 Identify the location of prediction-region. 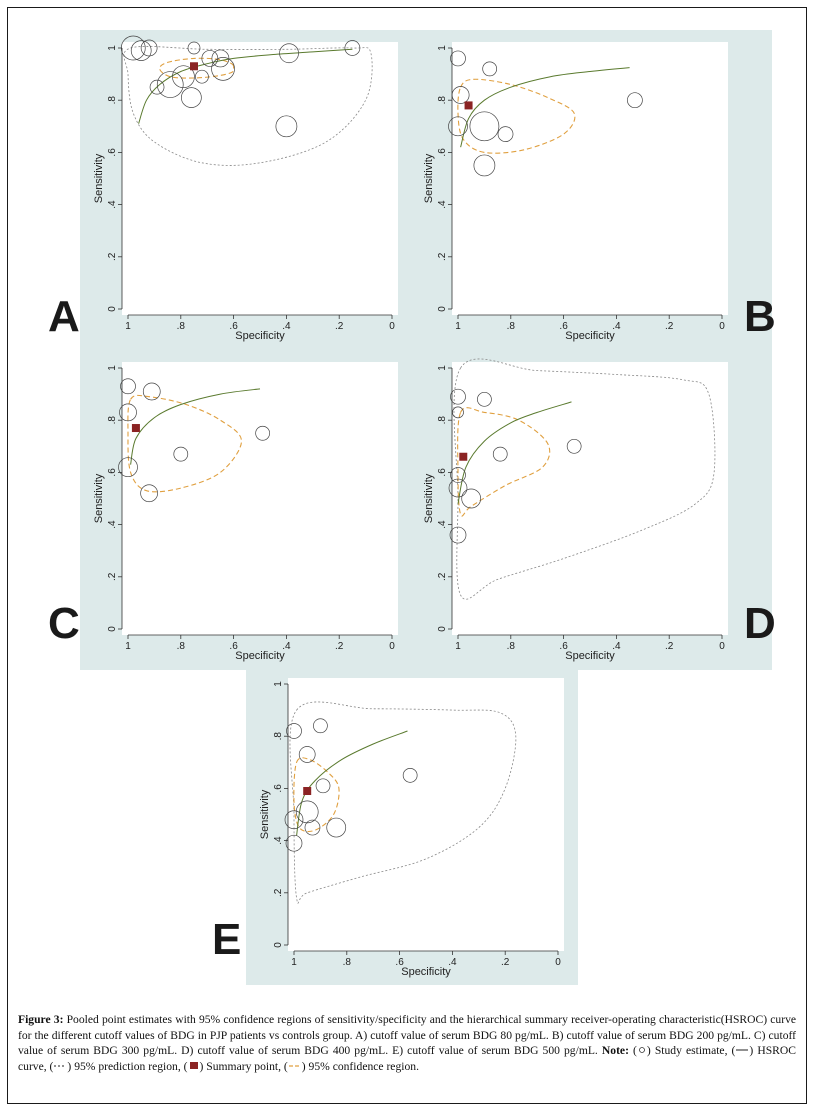
(248, 106).